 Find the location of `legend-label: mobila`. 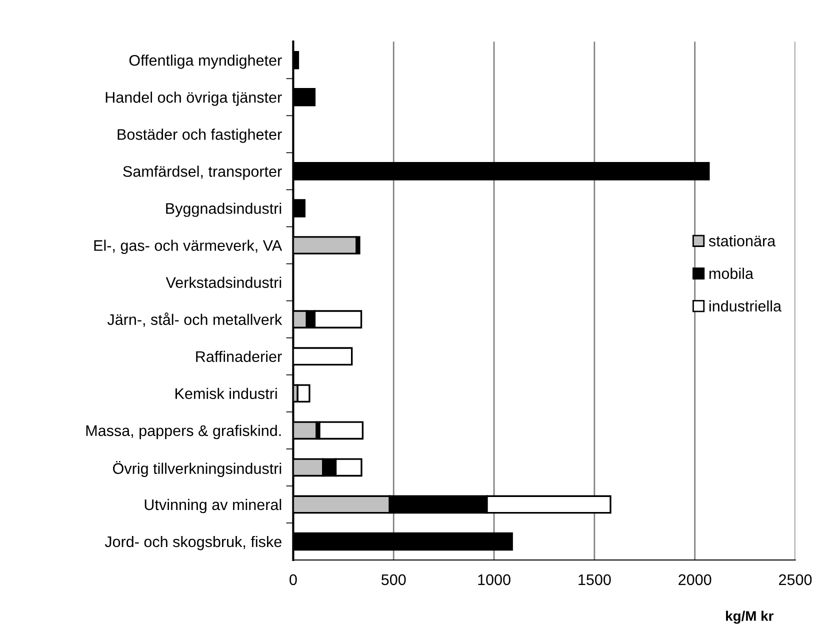

legend-label: mobila is located at coordinates (731, 273).